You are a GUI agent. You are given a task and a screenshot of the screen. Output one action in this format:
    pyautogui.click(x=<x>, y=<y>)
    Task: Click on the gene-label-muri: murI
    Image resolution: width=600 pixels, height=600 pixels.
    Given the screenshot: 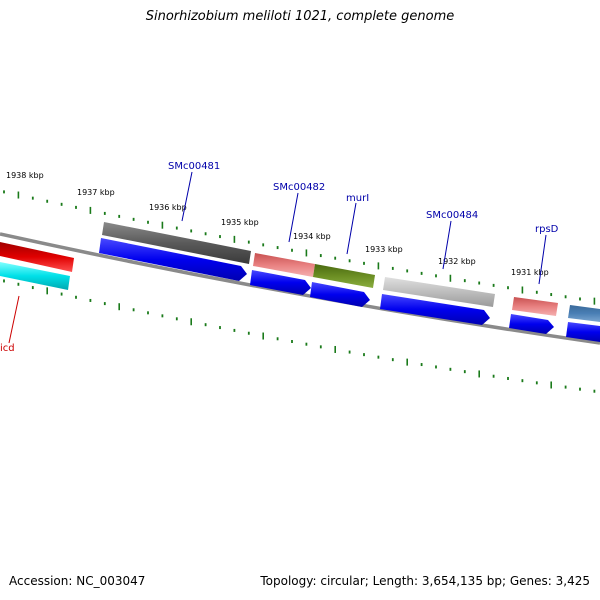 What is the action you would take?
    pyautogui.click(x=357, y=198)
    